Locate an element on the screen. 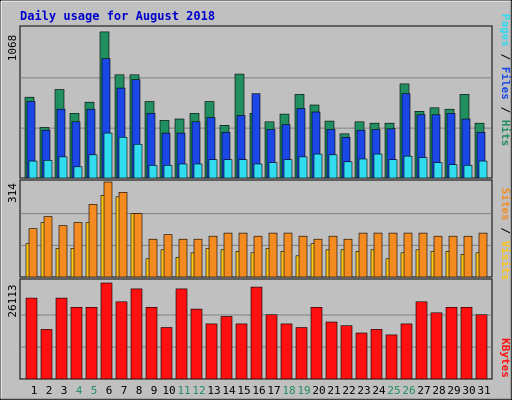 The width and height of the screenshot is (512, 405). x-tick-label: 16 is located at coordinates (258, 390).